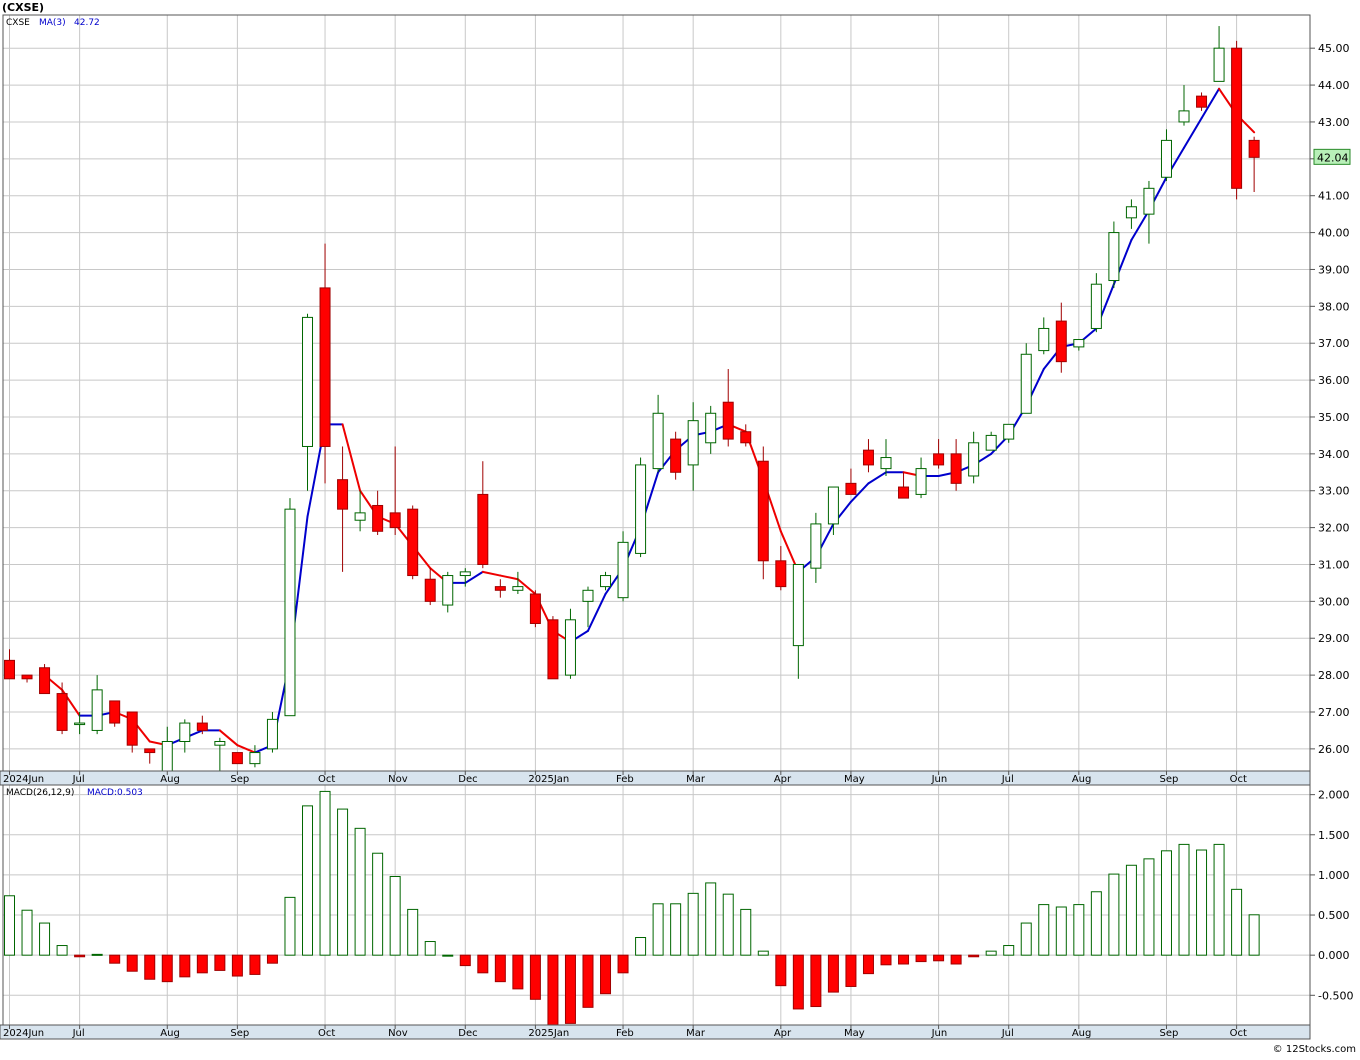  What do you see at coordinates (783, 779) in the screenshot?
I see `month-label: Apr` at bounding box center [783, 779].